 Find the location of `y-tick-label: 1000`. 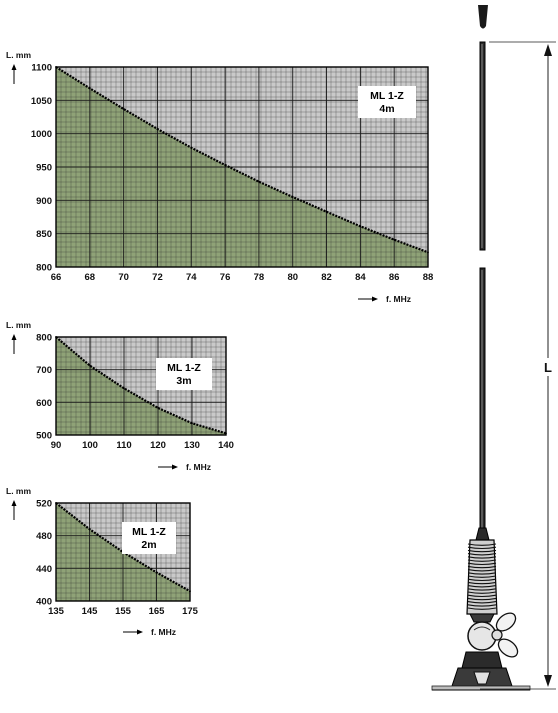

y-tick-label: 1000 is located at coordinates (41, 134).